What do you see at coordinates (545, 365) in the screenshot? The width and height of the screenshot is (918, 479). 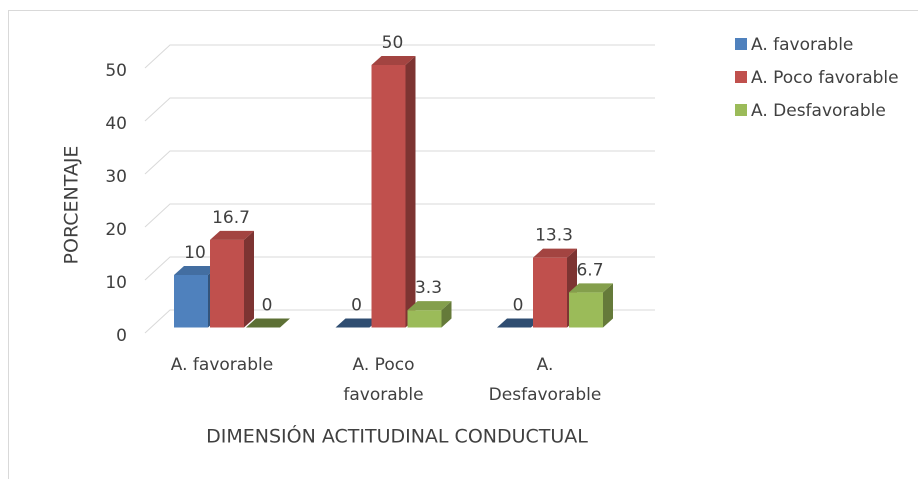 I see `x-tick-label-line: A.` at bounding box center [545, 365].